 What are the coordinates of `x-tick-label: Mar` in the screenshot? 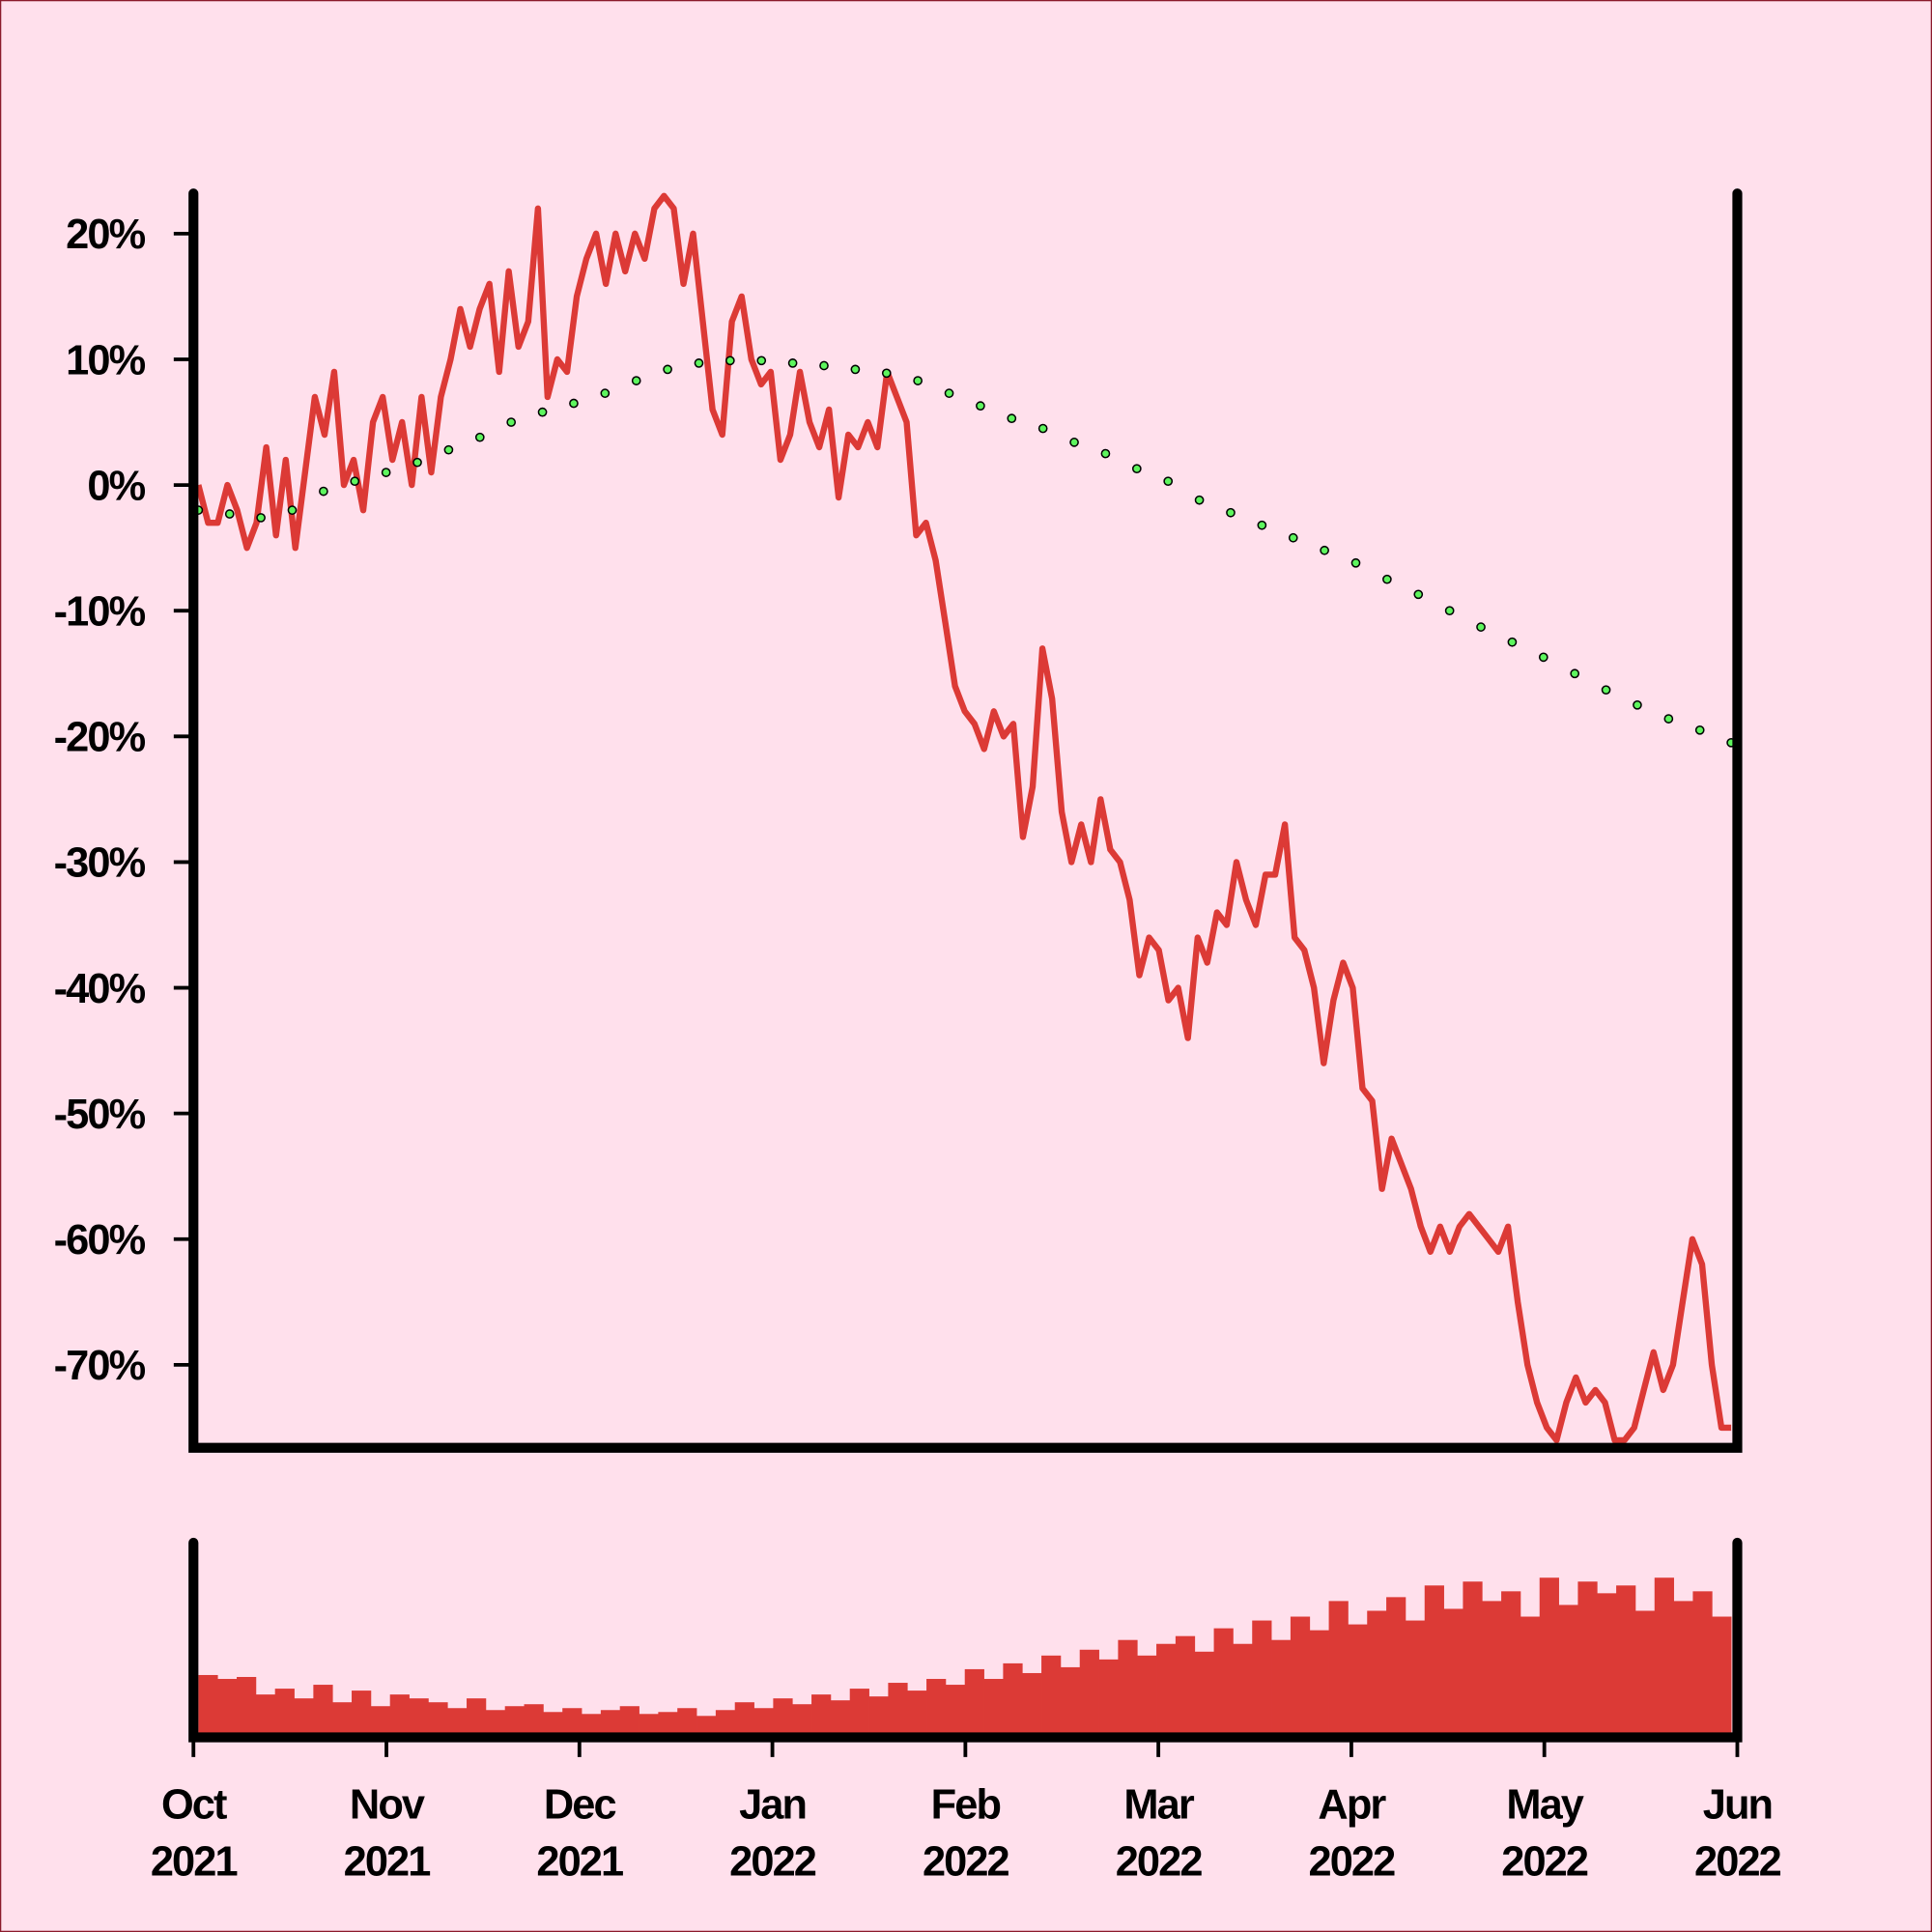 It's located at (1158, 1805).